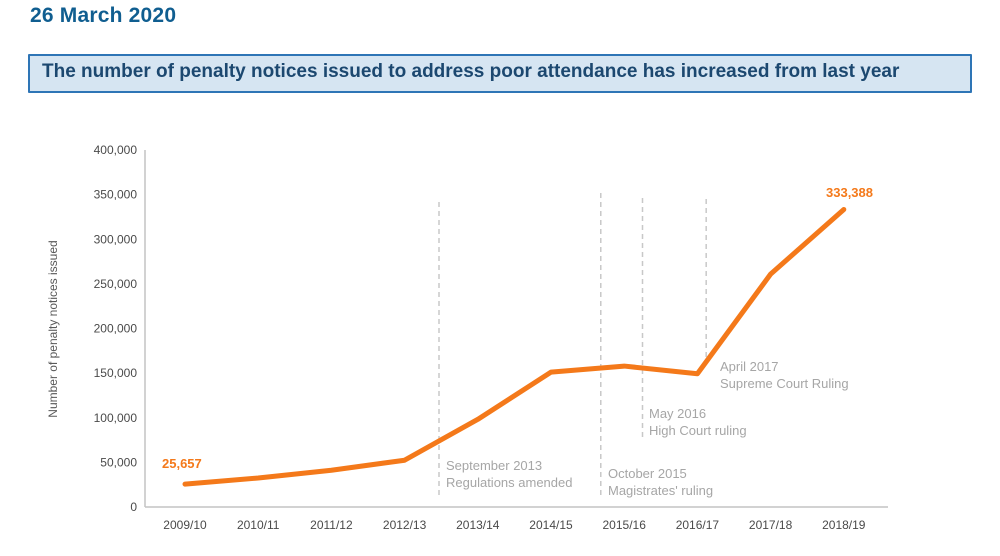  I want to click on annotation-text: Supreme Court Ruling, so click(784, 383).